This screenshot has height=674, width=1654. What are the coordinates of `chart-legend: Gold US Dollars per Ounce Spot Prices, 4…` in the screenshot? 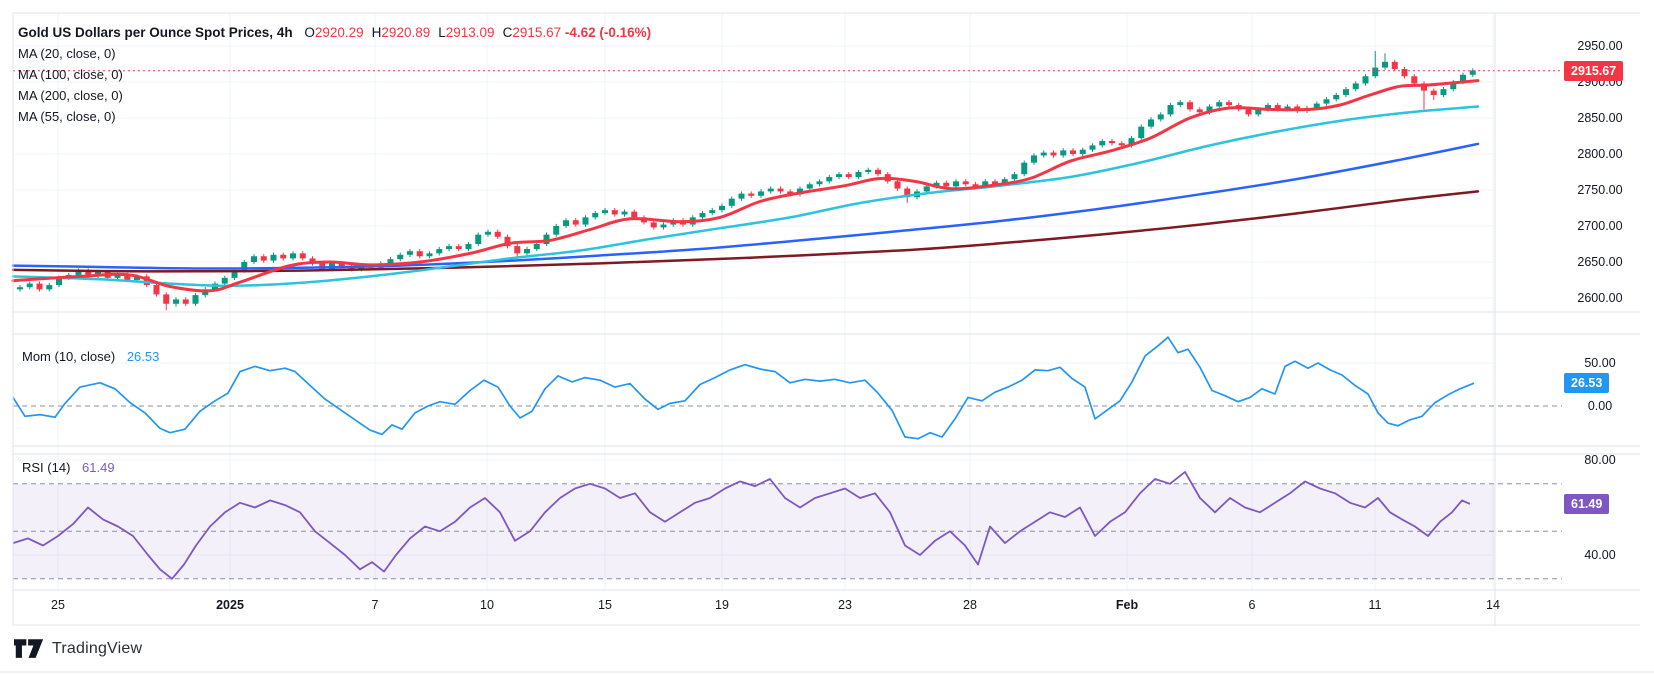 It's located at (334, 74).